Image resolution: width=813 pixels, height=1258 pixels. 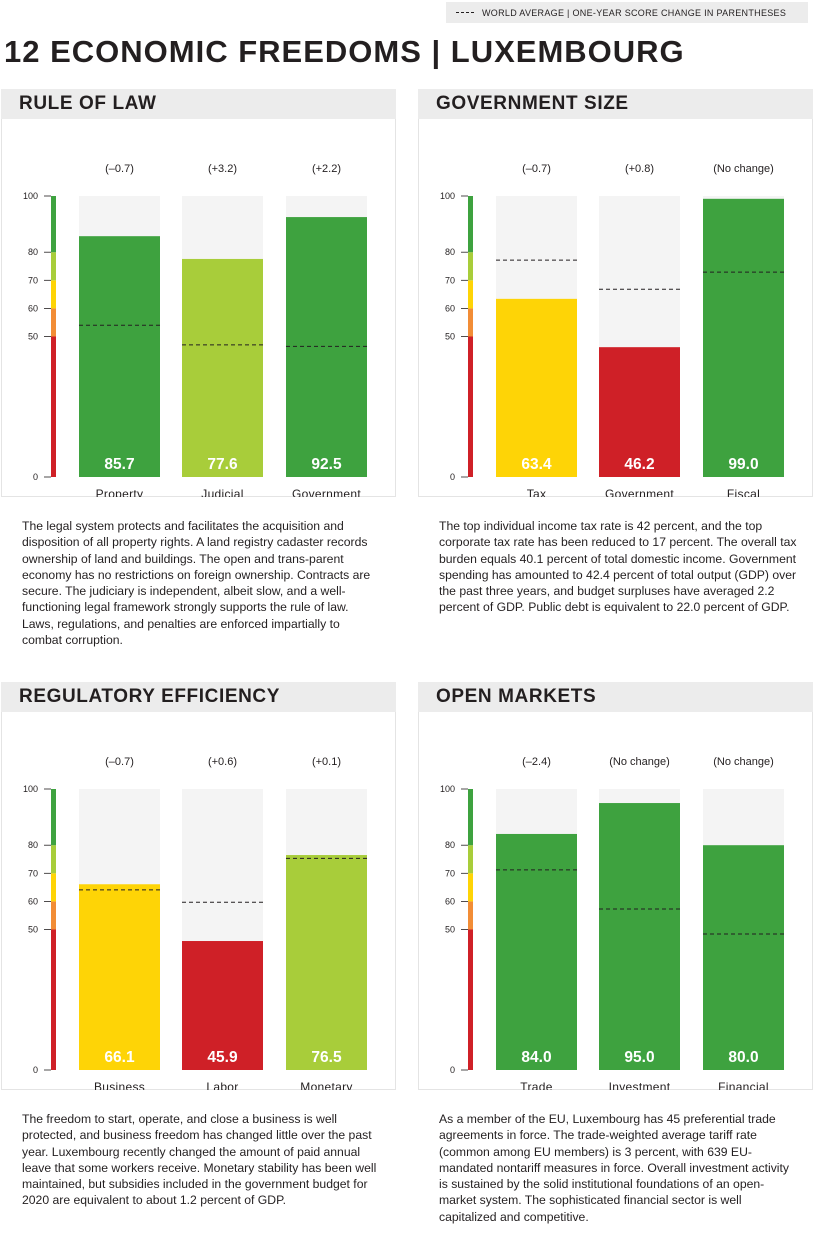 What do you see at coordinates (222, 762) in the screenshot?
I see `change-label: (+0.6)` at bounding box center [222, 762].